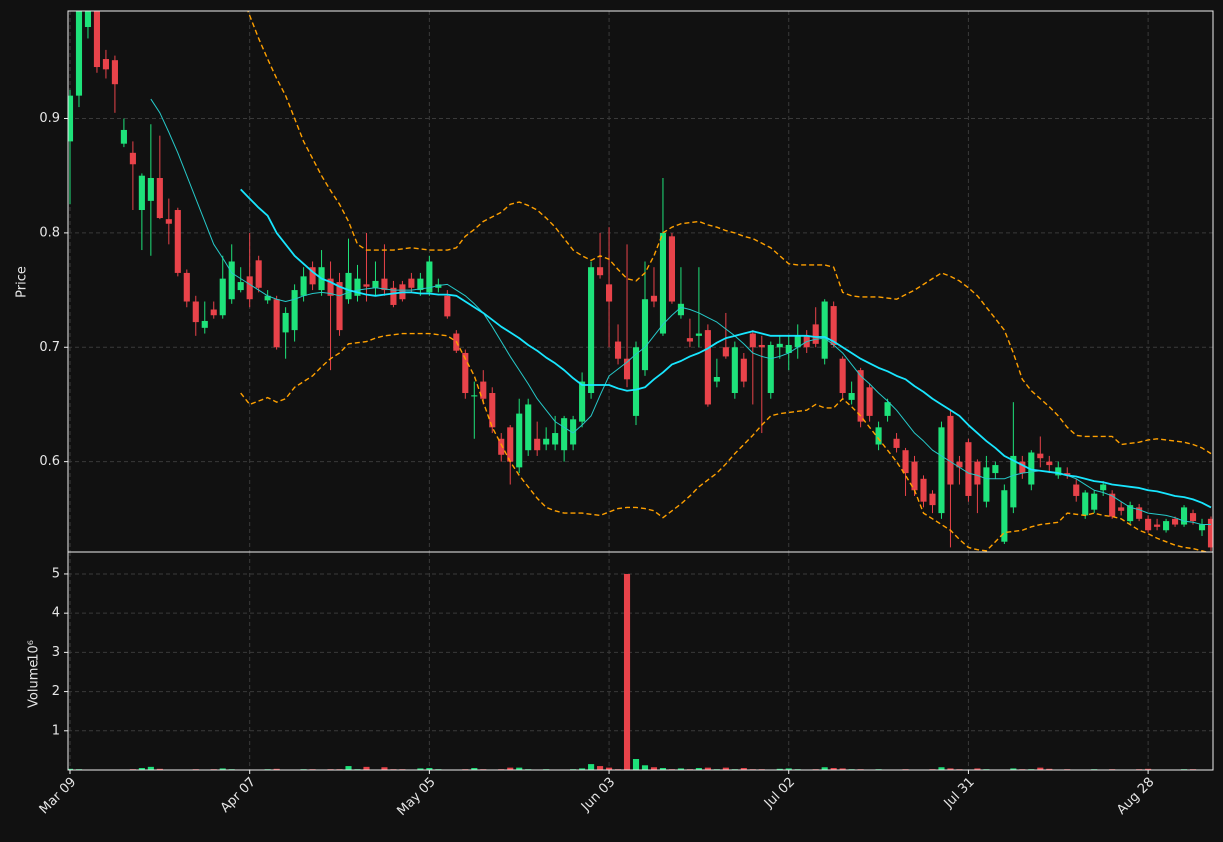 The height and width of the screenshot is (842, 1223). What do you see at coordinates (56, 691) in the screenshot?
I see `y-tick-label: 2` at bounding box center [56, 691].